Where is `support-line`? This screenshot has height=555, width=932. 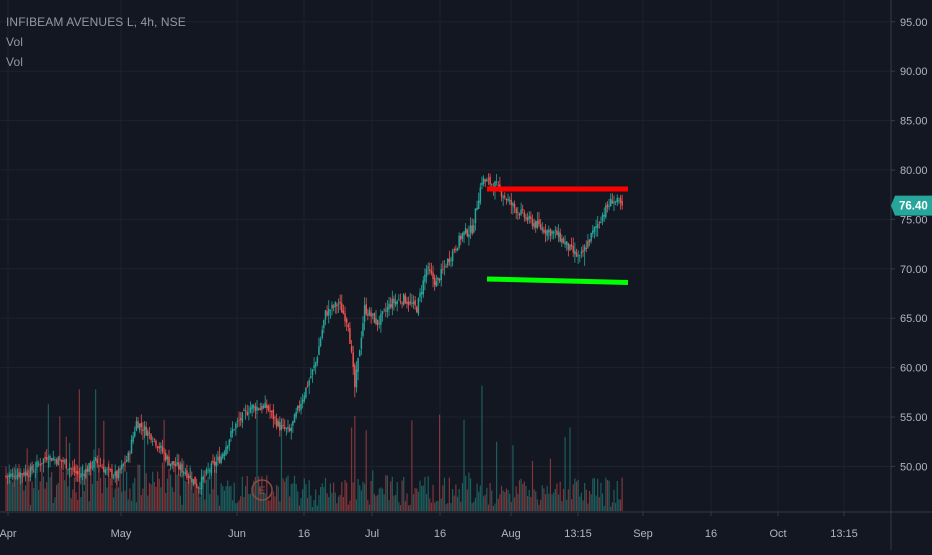 support-line is located at coordinates (557, 280).